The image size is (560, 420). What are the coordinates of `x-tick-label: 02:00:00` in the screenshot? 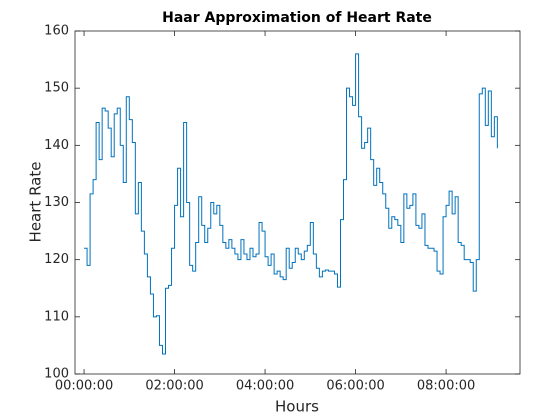 It's located at (174, 386).